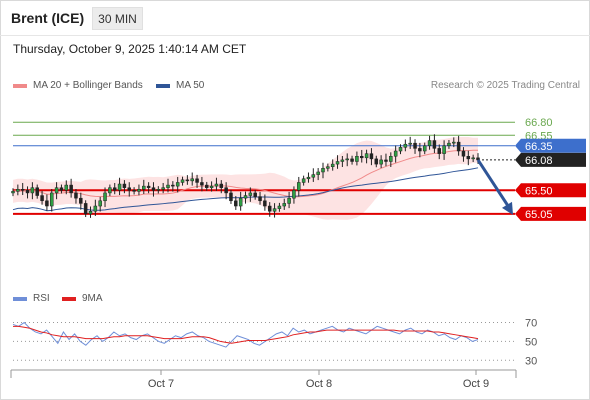 This screenshot has width=590, height=400. Describe the element at coordinates (48, 18) in the screenshot. I see `instrument-title: Brent (ICE)` at that location.